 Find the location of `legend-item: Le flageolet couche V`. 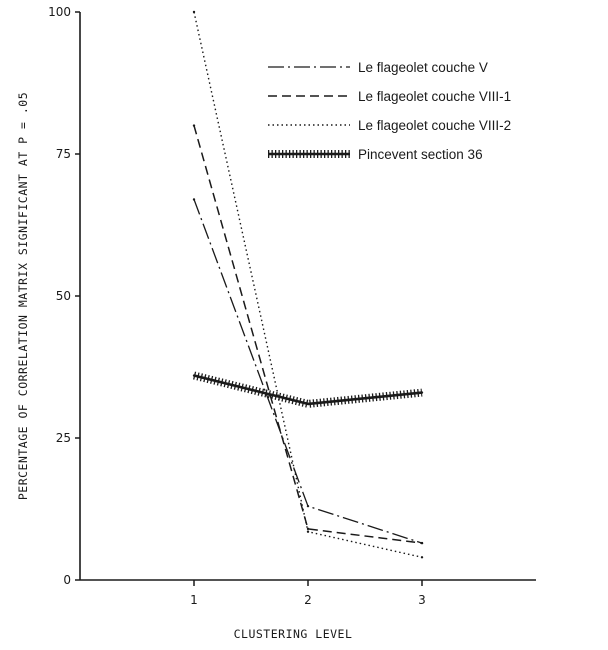

legend-item: Le flageolet couche V is located at coordinates (378, 67).